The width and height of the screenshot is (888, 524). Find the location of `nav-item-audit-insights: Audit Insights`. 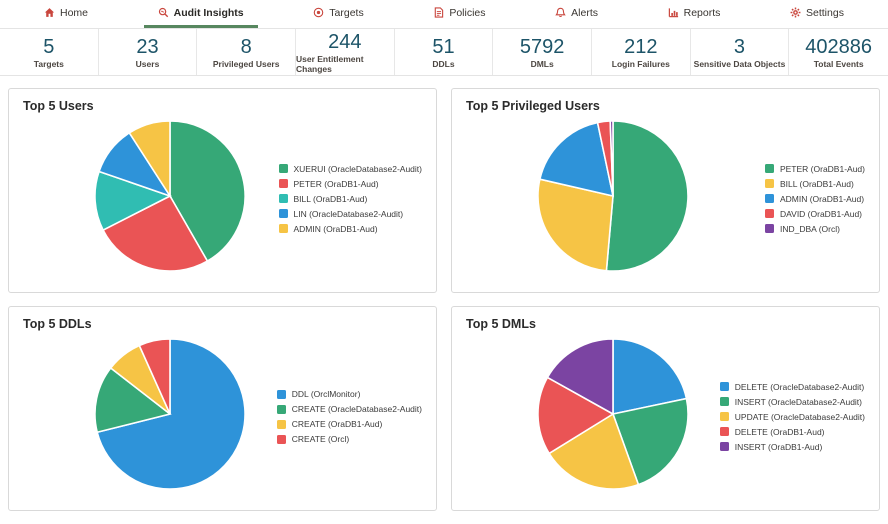

nav-item-audit-insights: Audit Insights is located at coordinates (200, 14).